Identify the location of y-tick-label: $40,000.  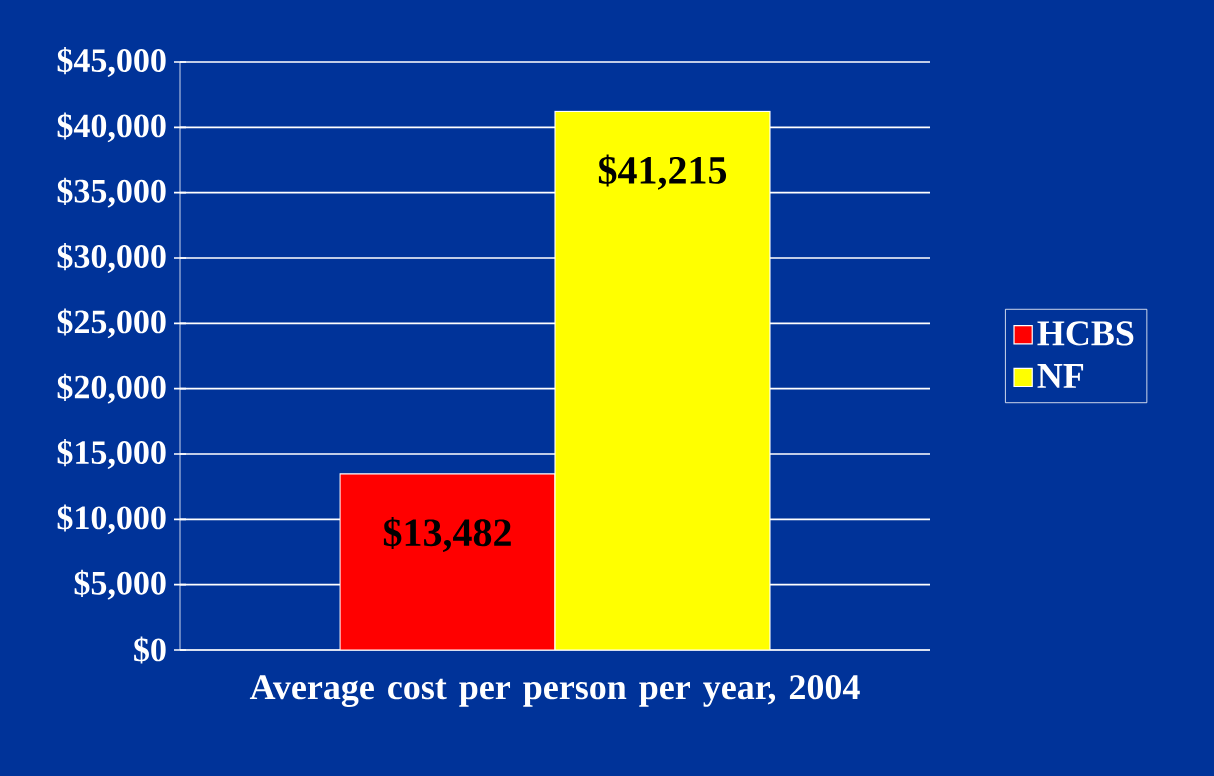
(111, 127).